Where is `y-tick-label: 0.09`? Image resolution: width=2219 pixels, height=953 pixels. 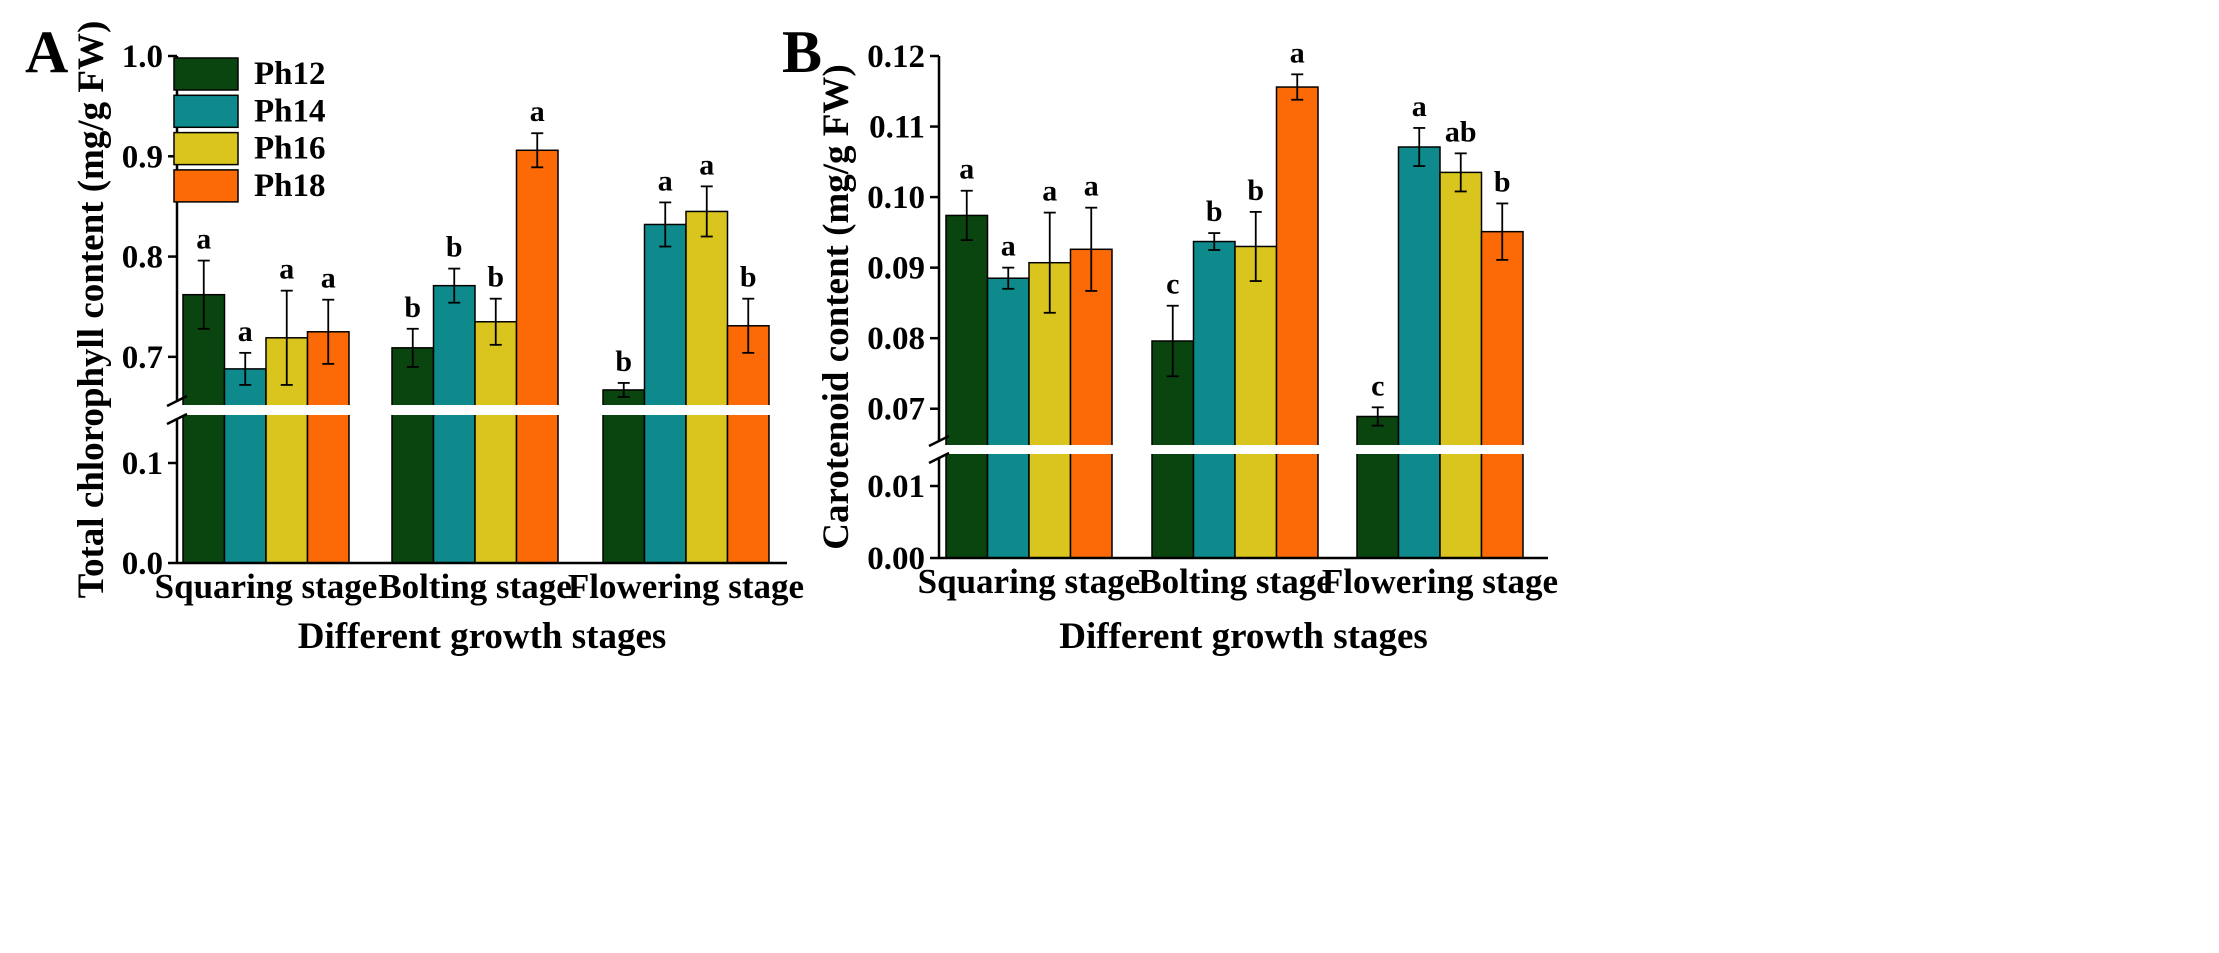 y-tick-label: 0.09 is located at coordinates (896, 269).